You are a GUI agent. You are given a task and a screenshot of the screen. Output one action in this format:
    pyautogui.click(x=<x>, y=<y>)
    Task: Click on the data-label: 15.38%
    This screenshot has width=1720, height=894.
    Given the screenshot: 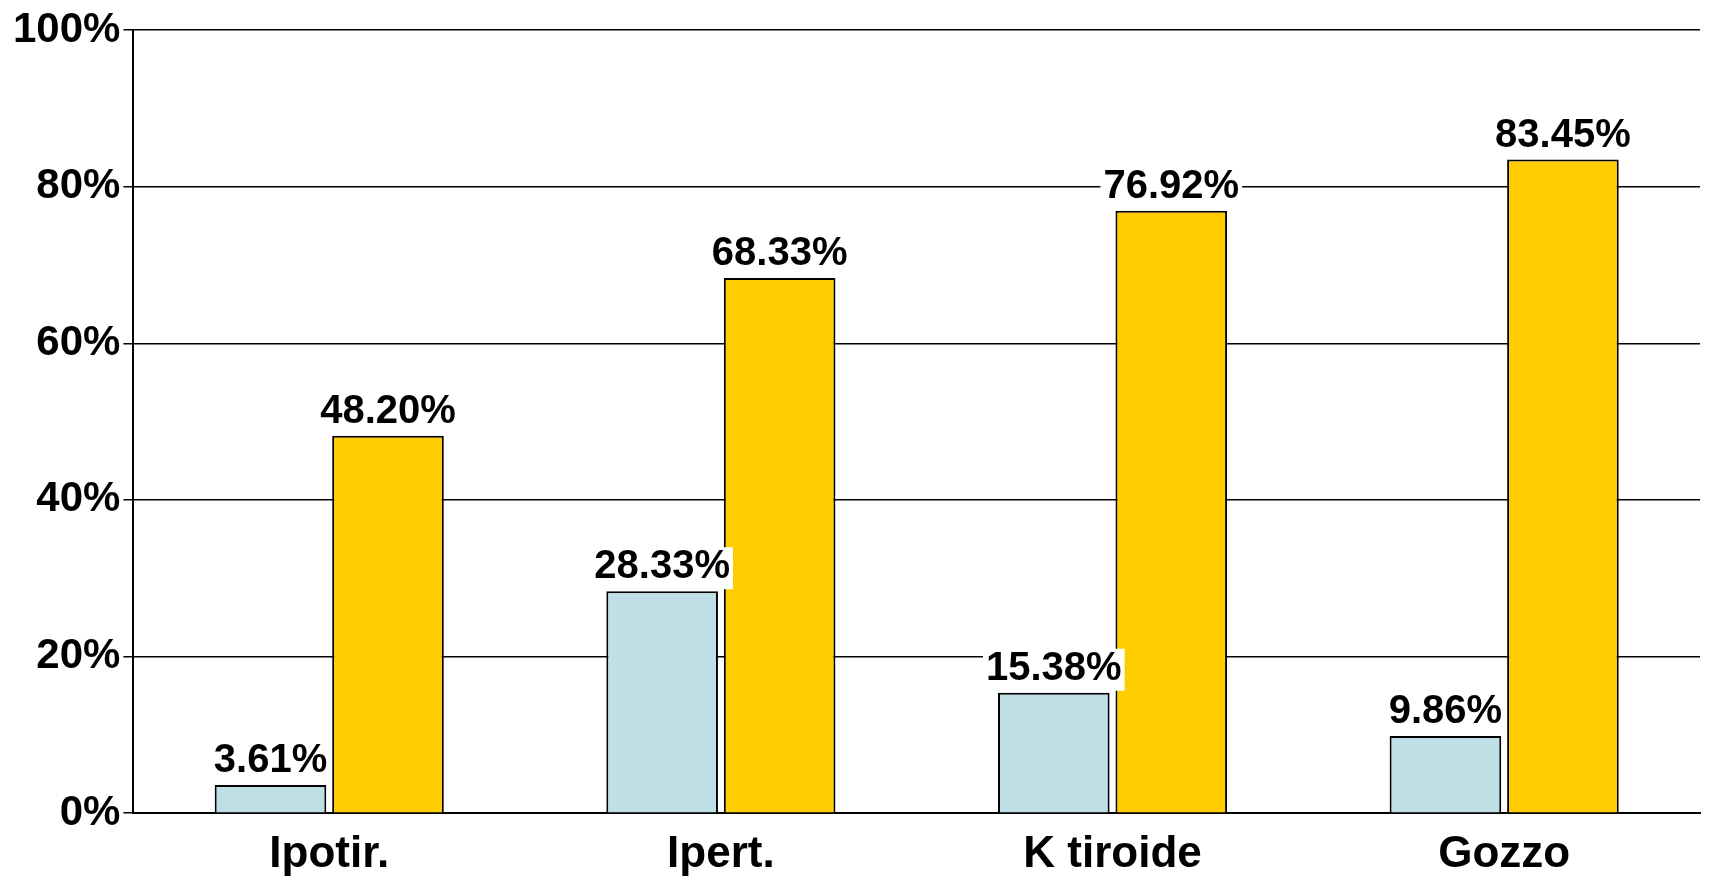 What is the action you would take?
    pyautogui.click(x=1053, y=665)
    